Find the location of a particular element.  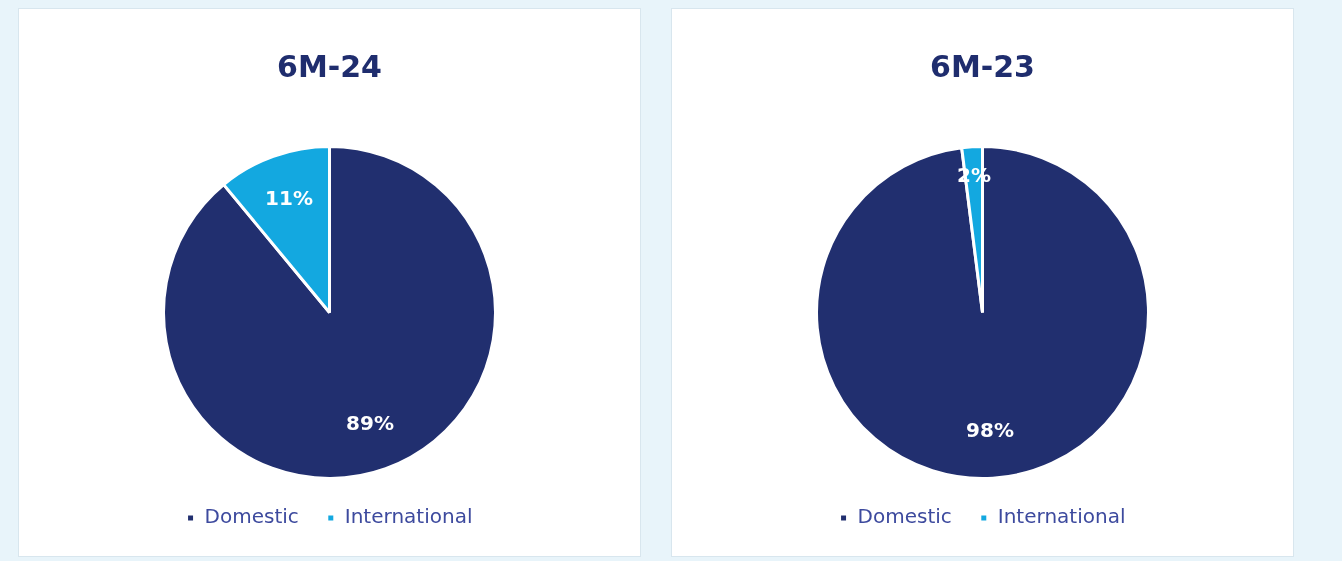

data-label: 98% is located at coordinates (990, 429).